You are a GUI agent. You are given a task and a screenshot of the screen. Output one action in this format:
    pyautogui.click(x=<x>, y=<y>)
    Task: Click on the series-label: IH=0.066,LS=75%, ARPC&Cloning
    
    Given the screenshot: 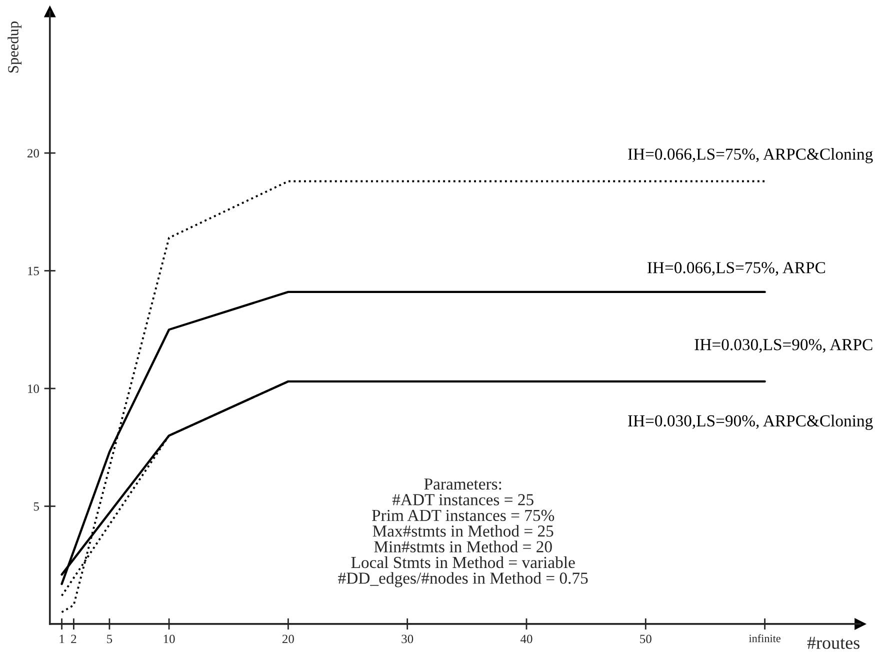 What is the action you would take?
    pyautogui.click(x=750, y=156)
    